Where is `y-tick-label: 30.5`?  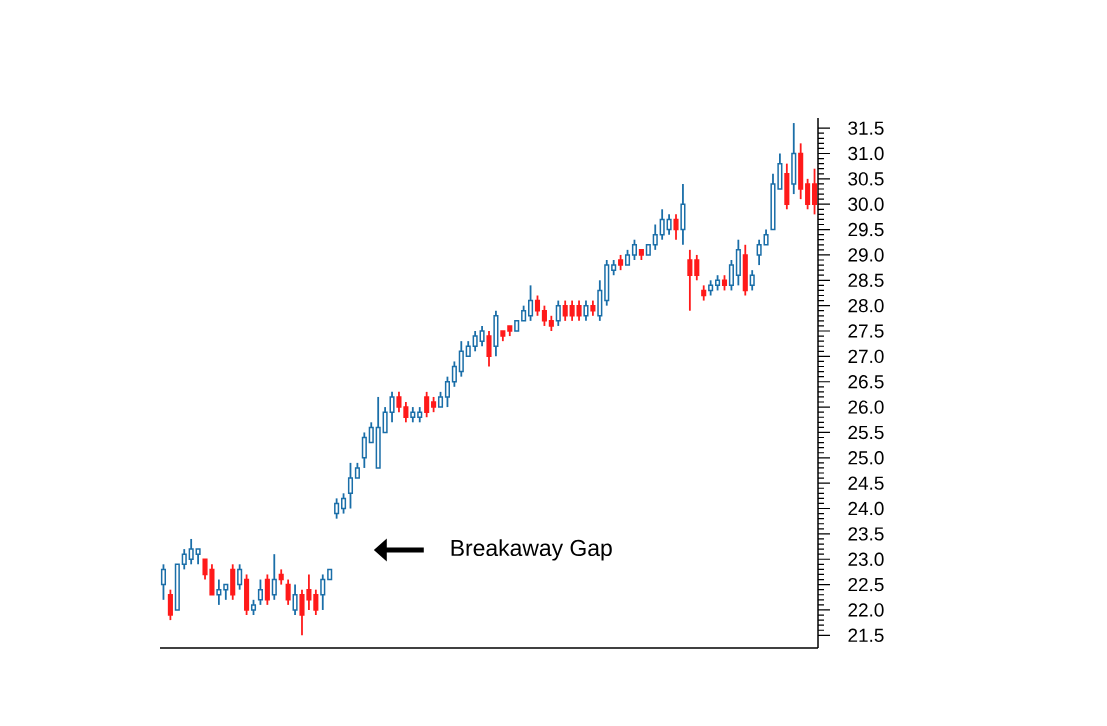
y-tick-label: 30.5 is located at coordinates (866, 179).